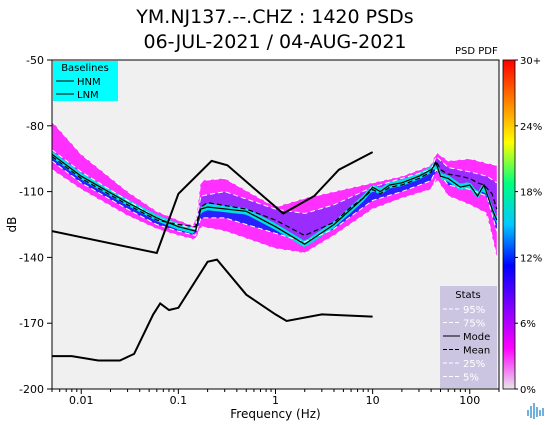  I want to click on y-axis-label: dB, so click(12, 225).